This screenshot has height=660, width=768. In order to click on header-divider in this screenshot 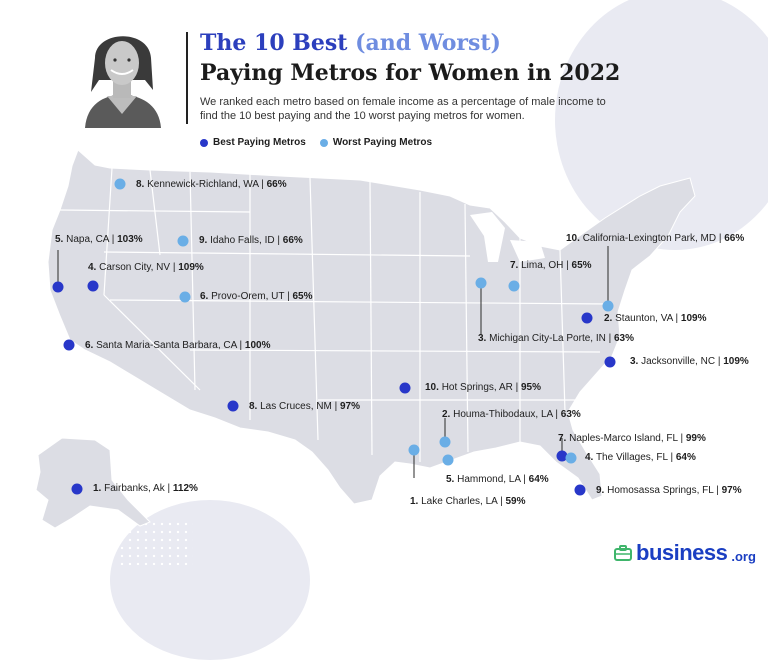, I will do `click(187, 78)`.